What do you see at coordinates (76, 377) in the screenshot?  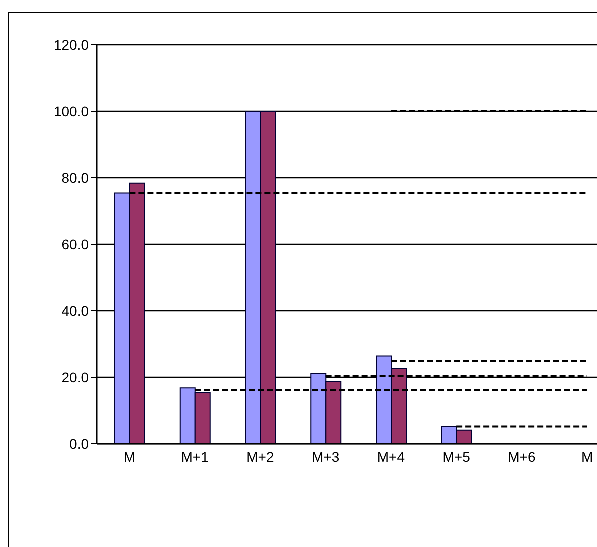 I see `y-tick-label: 20.0` at bounding box center [76, 377].